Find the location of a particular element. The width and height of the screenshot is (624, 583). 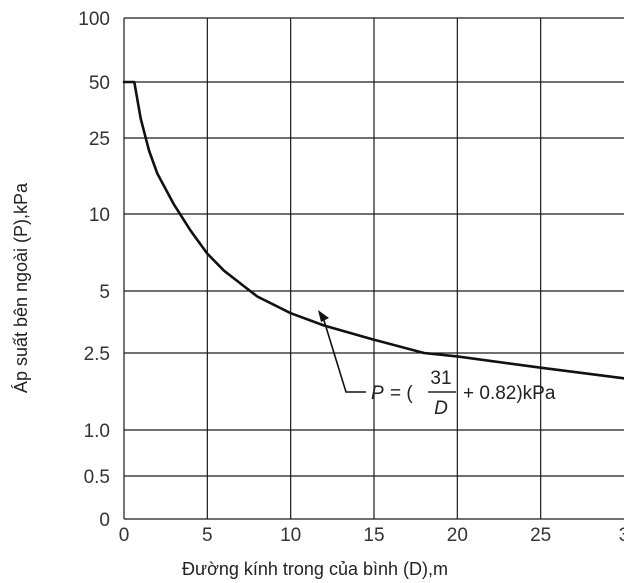

y-tick-label: 5 is located at coordinates (104, 292).